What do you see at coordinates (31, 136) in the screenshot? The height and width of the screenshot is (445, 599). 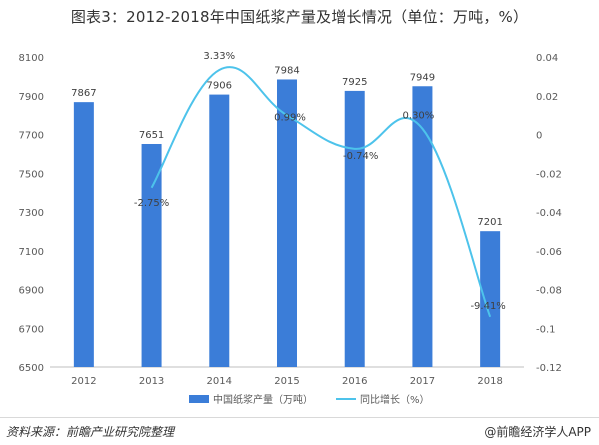 I see `y-left-tick-label: 7700` at bounding box center [31, 136].